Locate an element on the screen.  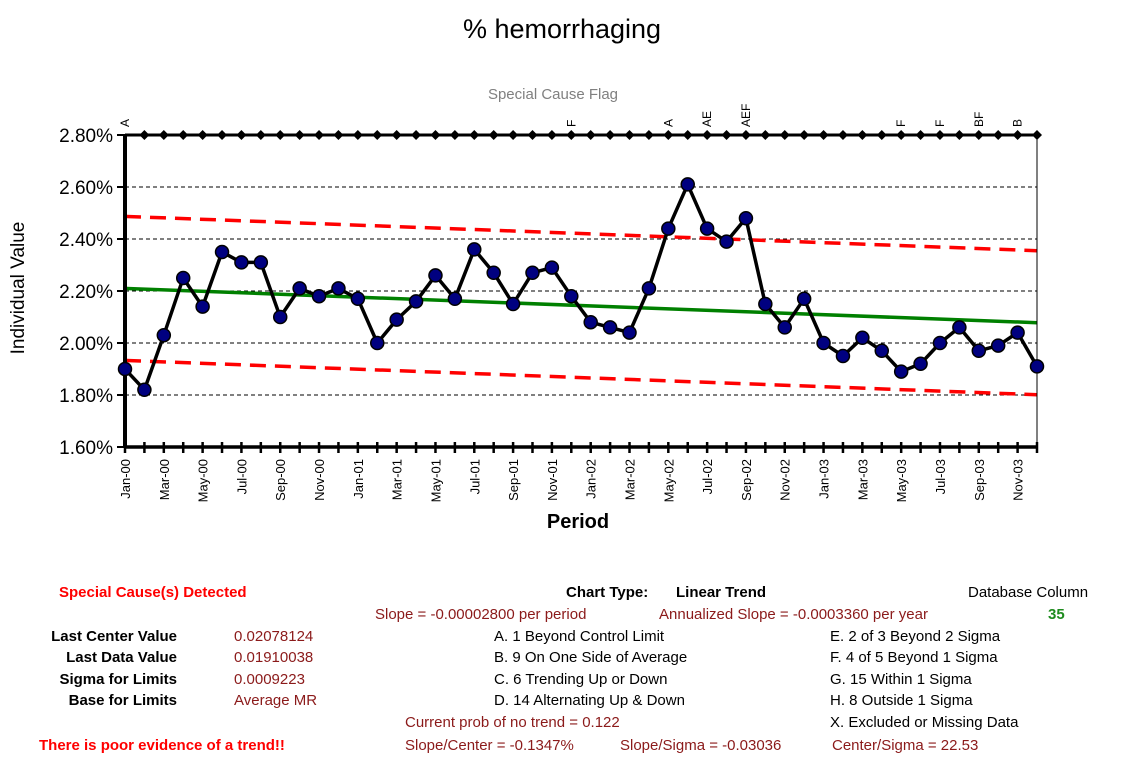
annualized-slope-text: Annualized Slope = -0.0003360 per year is located at coordinates (793, 614).